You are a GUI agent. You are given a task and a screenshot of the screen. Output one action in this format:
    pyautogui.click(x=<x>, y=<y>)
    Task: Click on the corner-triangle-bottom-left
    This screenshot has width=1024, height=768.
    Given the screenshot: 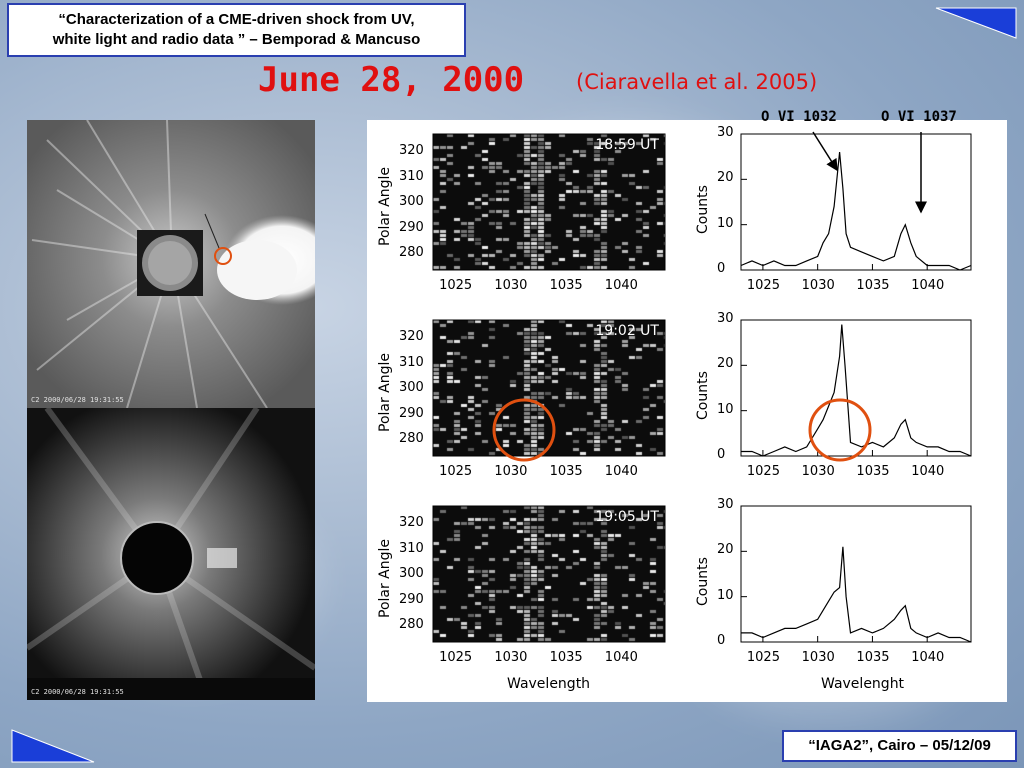 What is the action you would take?
    pyautogui.click(x=53, y=746)
    